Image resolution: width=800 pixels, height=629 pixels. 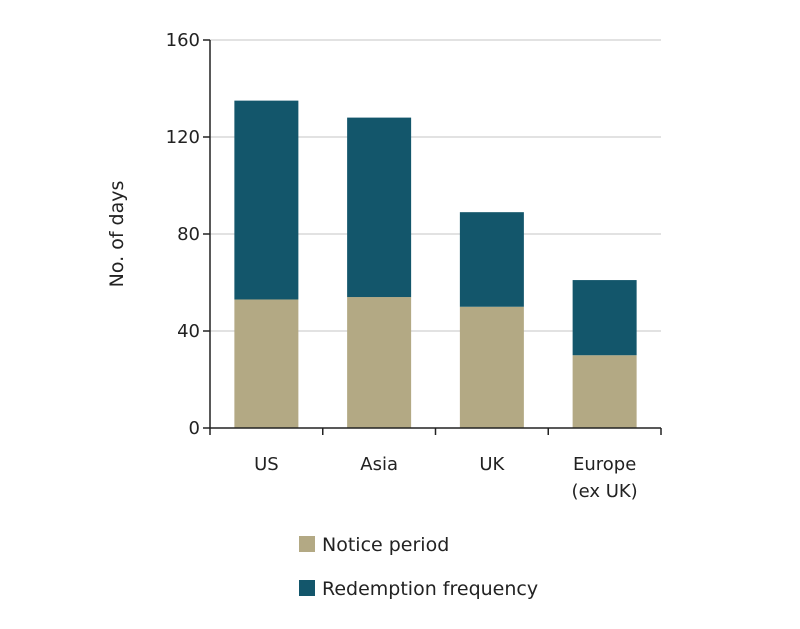 I want to click on legend-label: Redemption frequency, so click(x=430, y=589).